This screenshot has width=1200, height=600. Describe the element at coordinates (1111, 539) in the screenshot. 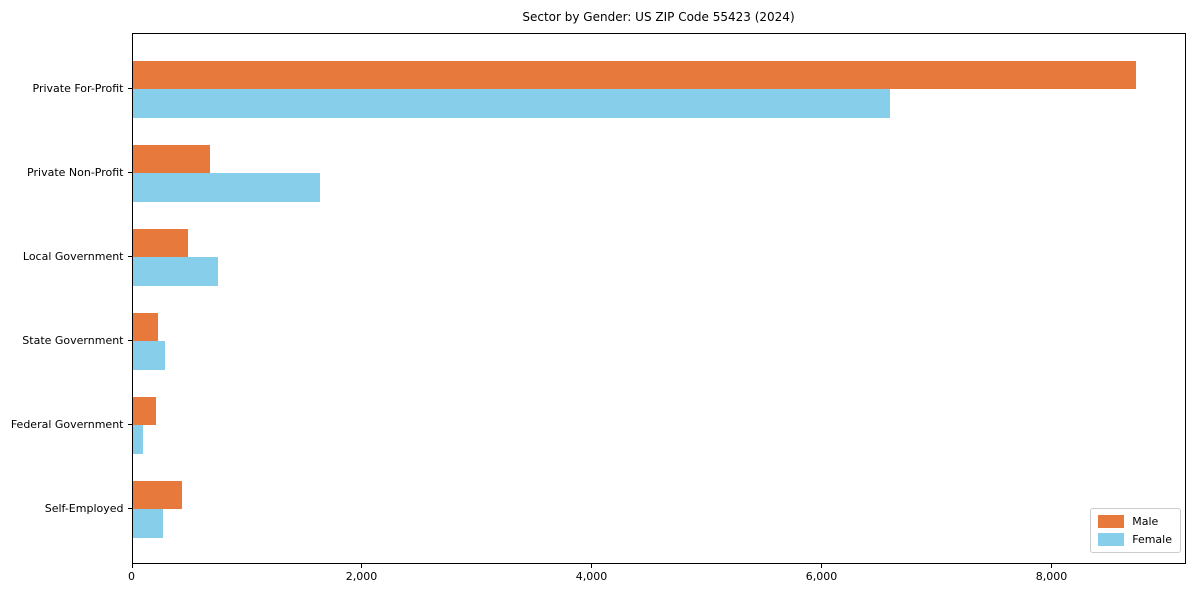

I see `legend-swatch-female` at that location.